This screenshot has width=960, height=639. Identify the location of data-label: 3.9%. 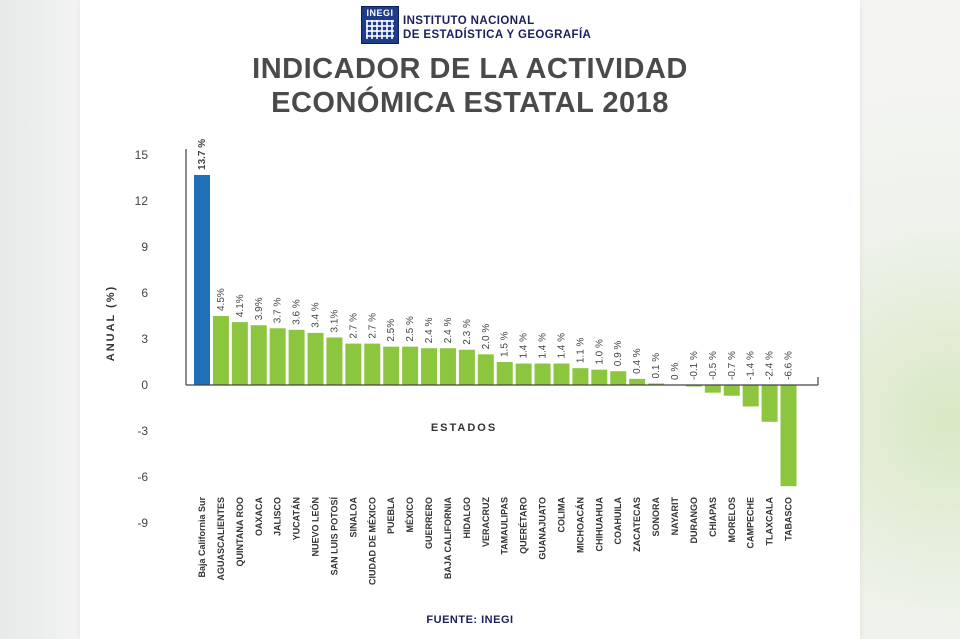
(259, 308).